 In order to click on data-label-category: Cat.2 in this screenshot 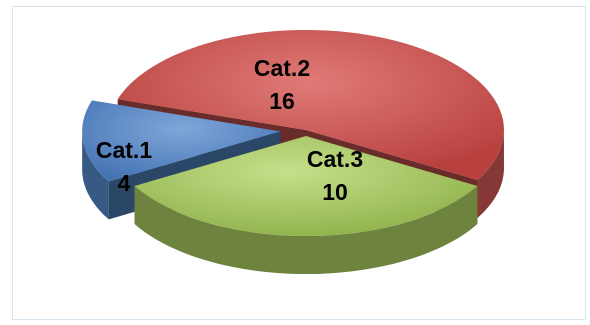, I will do `click(282, 68)`.